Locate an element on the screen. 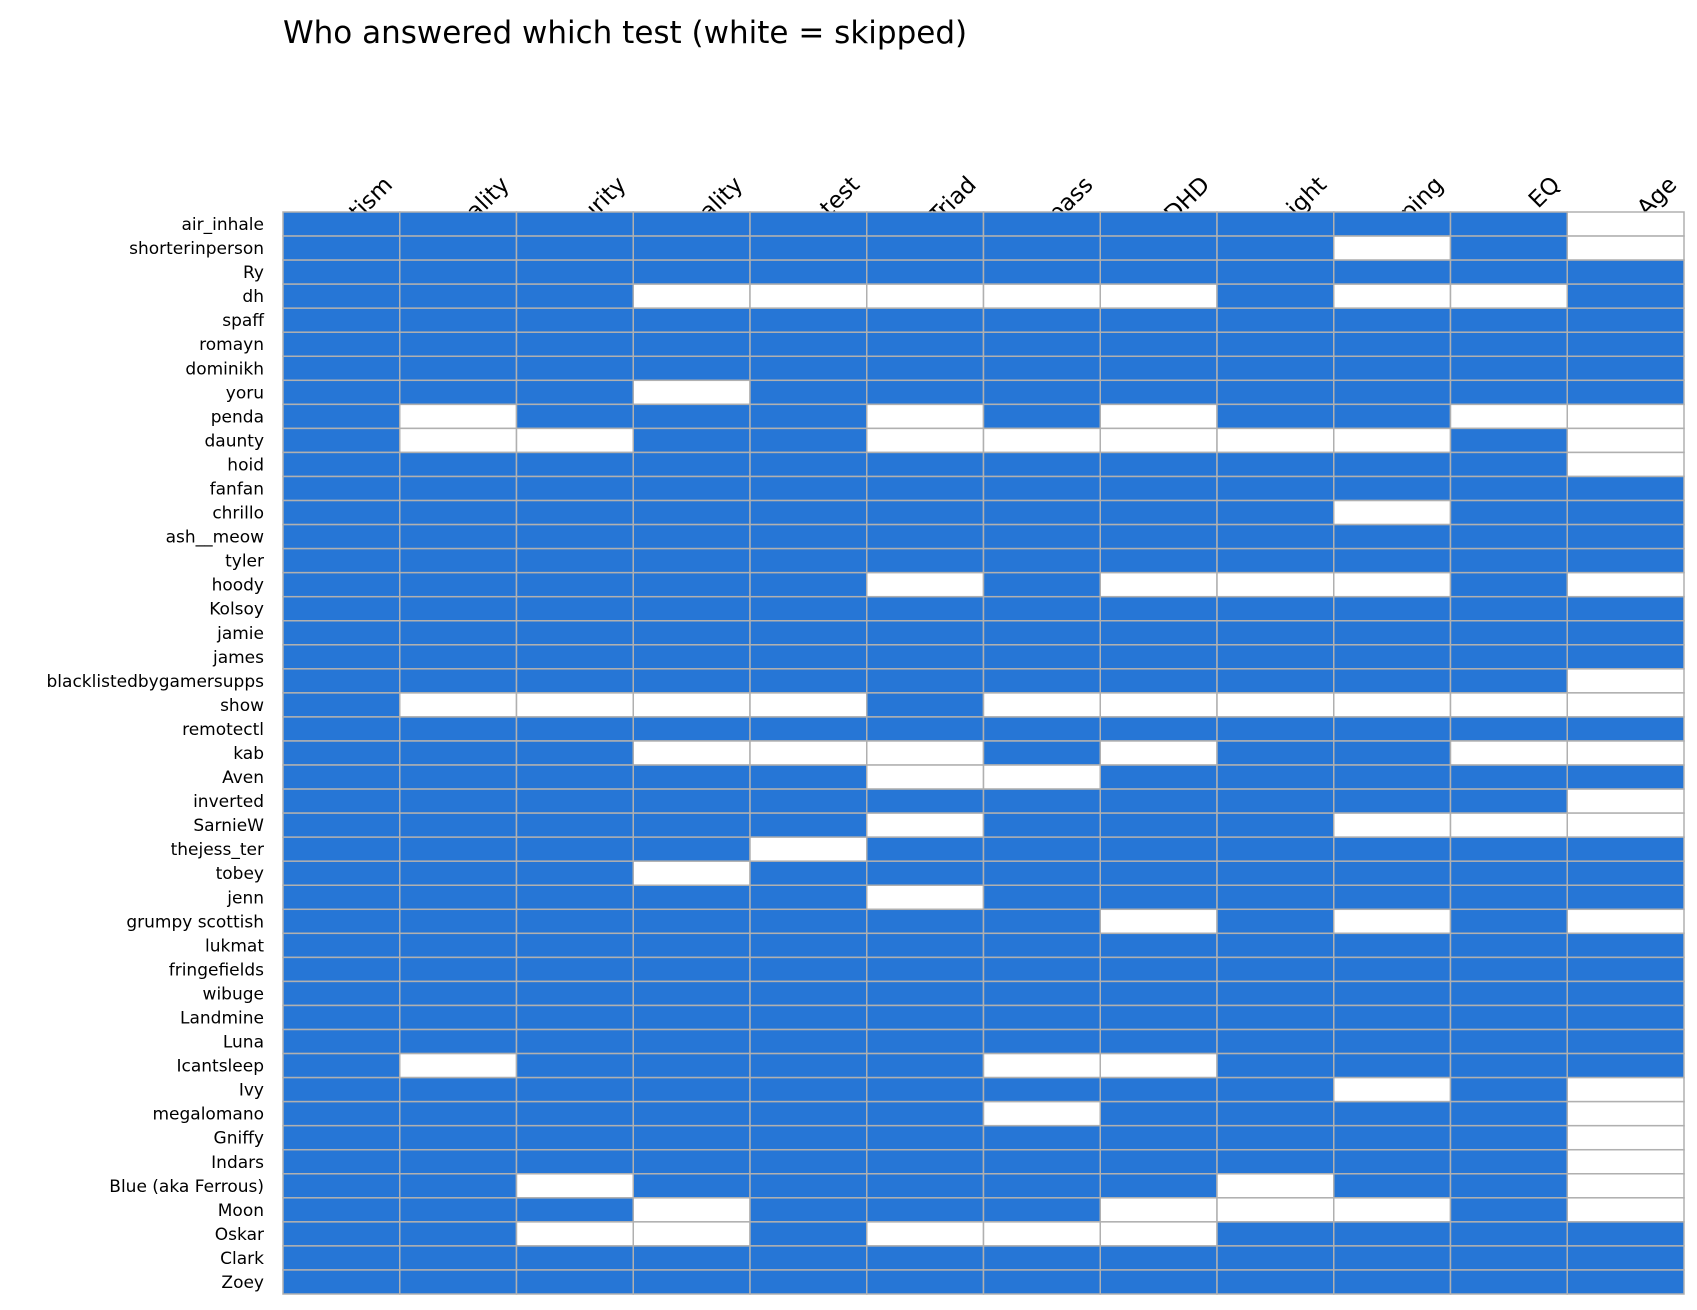  cell-blue-aka-ferrous-age is located at coordinates (1625, 1186).